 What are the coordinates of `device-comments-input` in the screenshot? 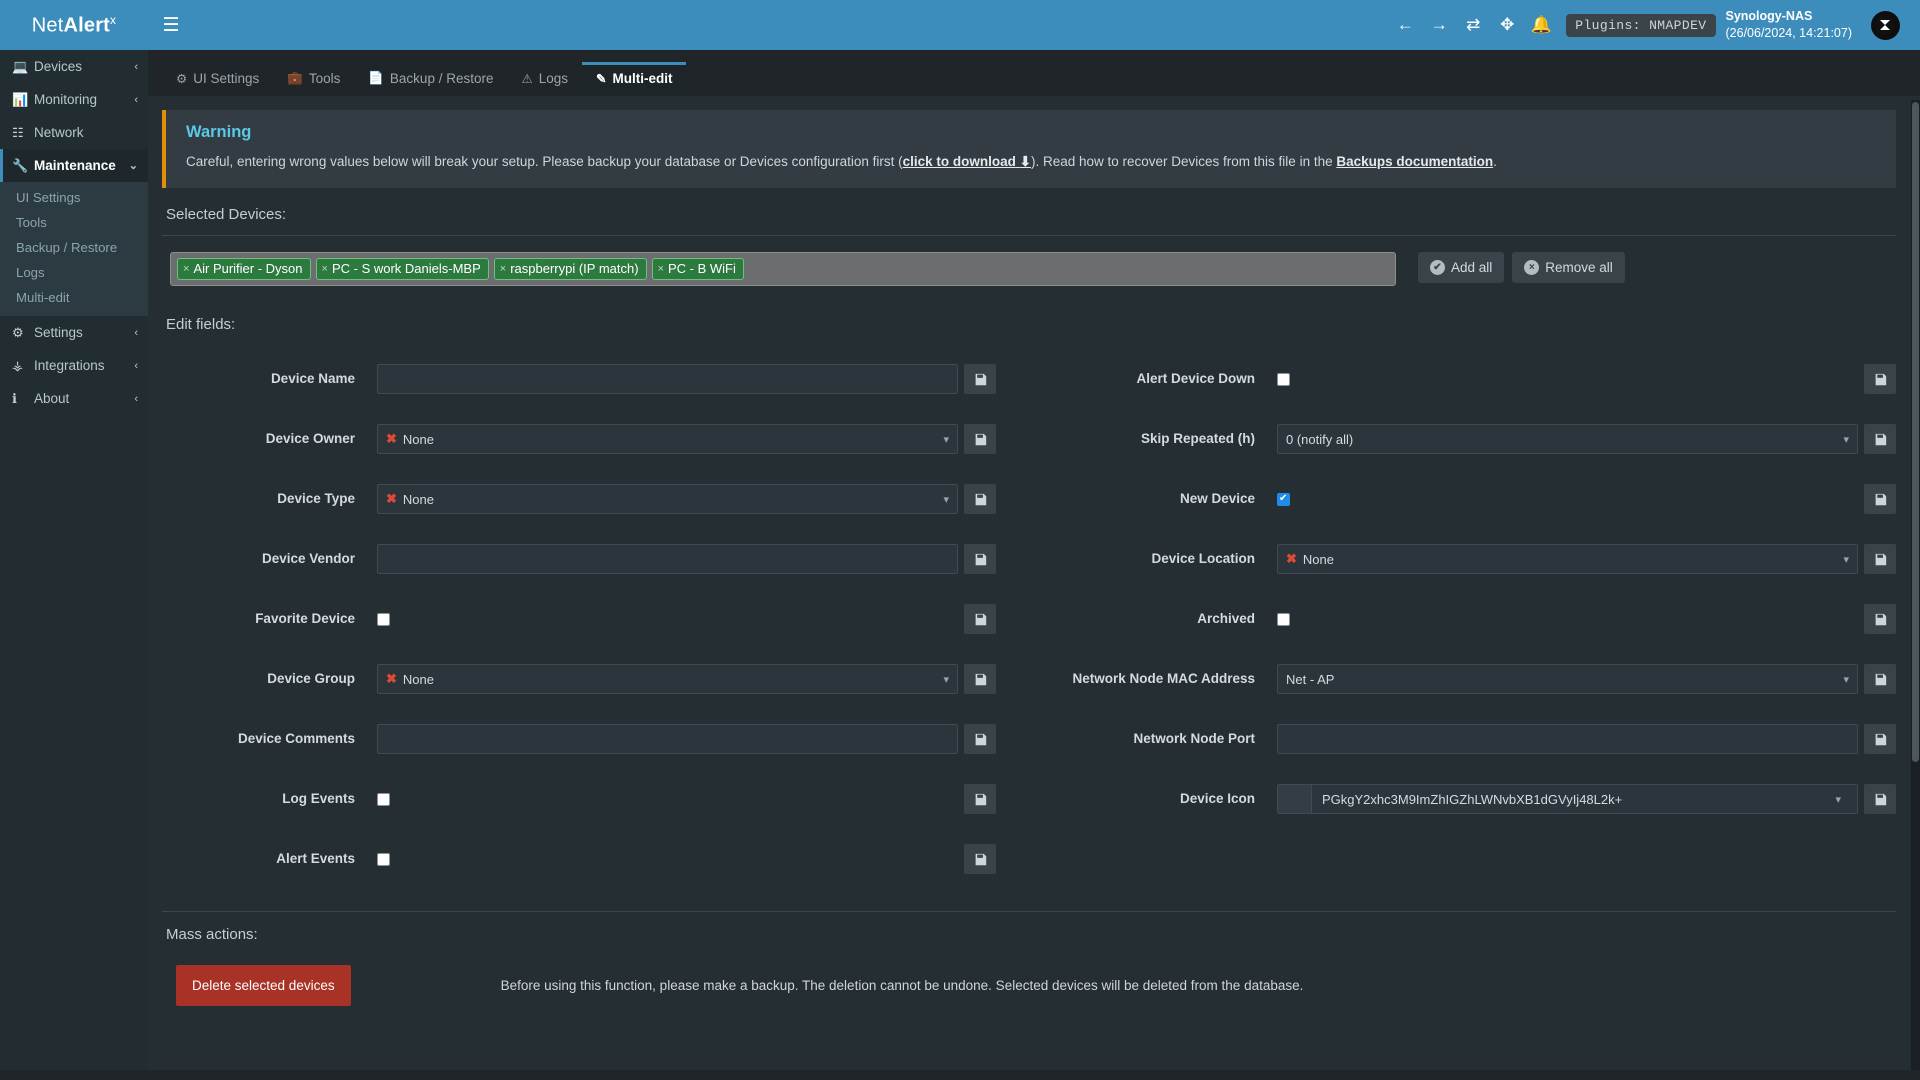 It's located at (667, 739).